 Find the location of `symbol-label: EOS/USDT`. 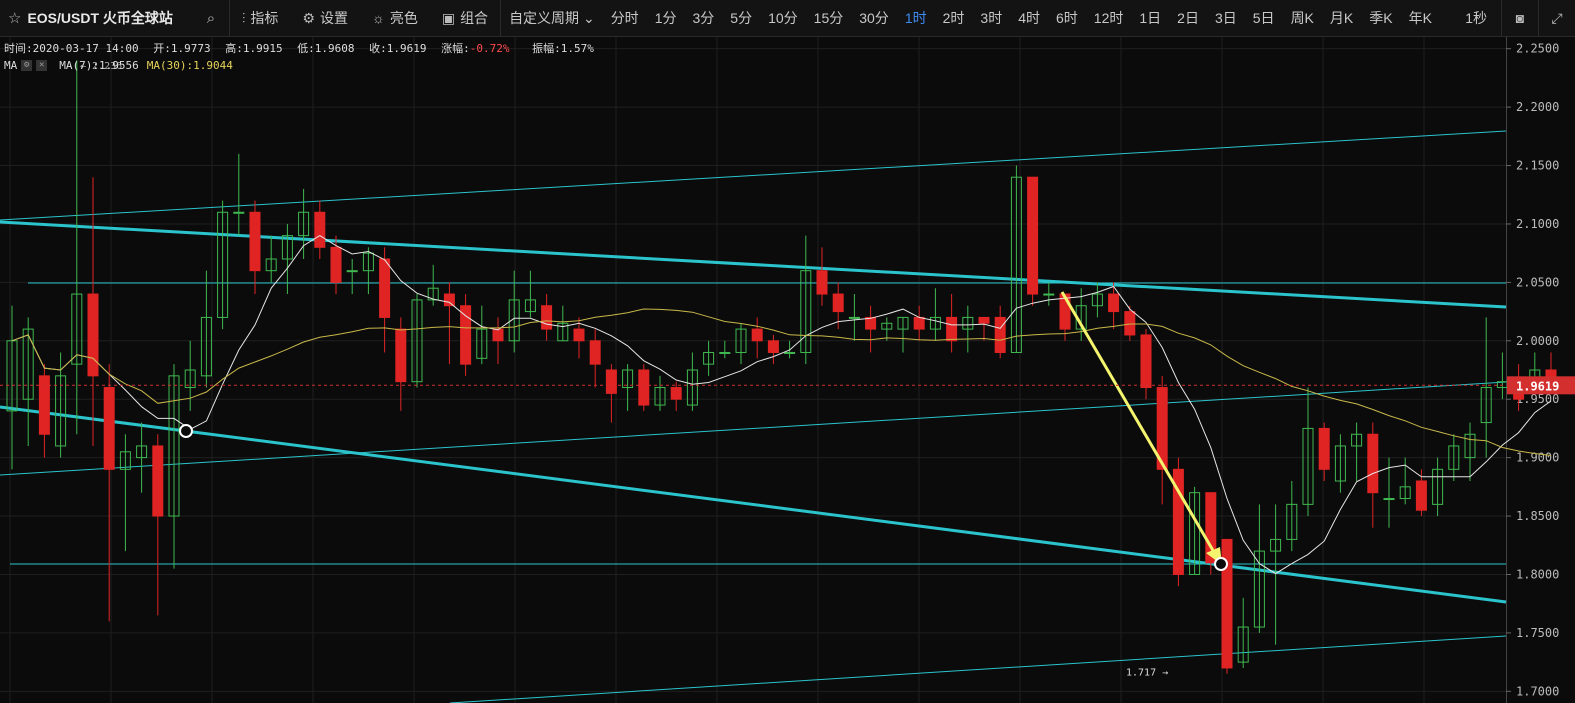

symbol-label: EOS/USDT is located at coordinates (63, 18).